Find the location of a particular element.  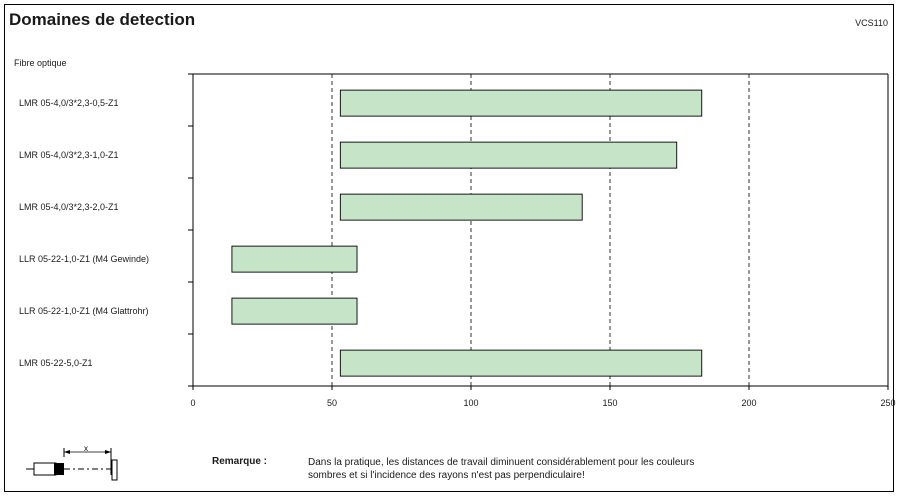

distance-label: x is located at coordinates (86, 448).